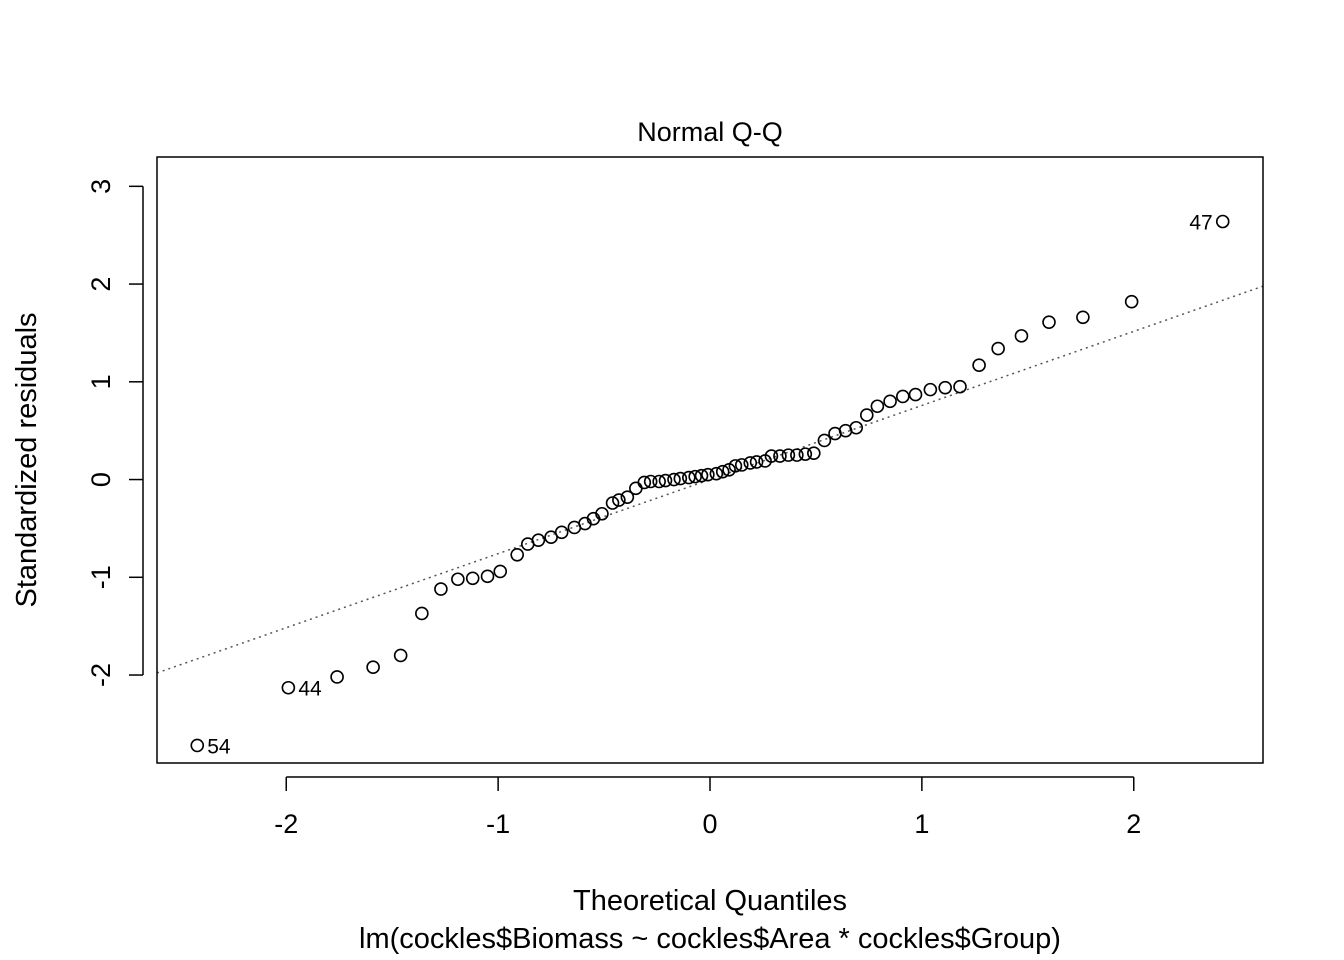  I want to click on y-axis: -2 -1 0 1 2 3, so click(115, 433).